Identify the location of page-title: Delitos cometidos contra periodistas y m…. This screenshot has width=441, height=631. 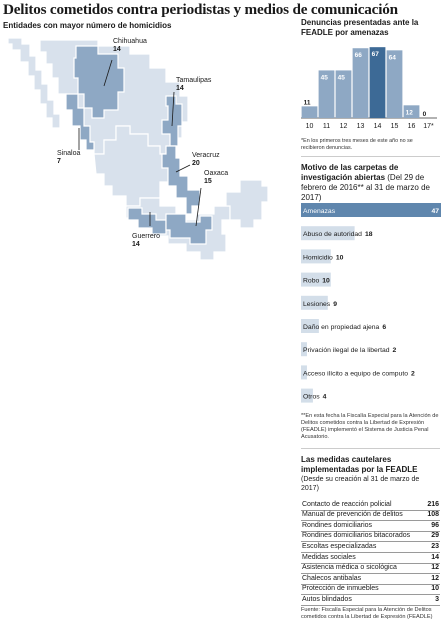
(200, 9).